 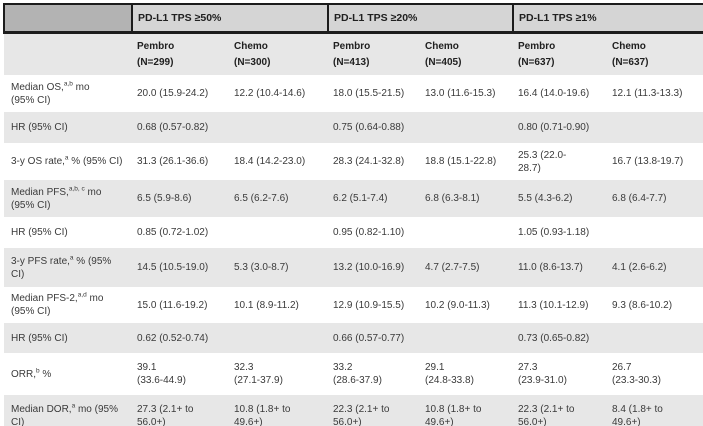 I want to click on value-cell: 5.5 (4.3-6.2), so click(x=560, y=198).